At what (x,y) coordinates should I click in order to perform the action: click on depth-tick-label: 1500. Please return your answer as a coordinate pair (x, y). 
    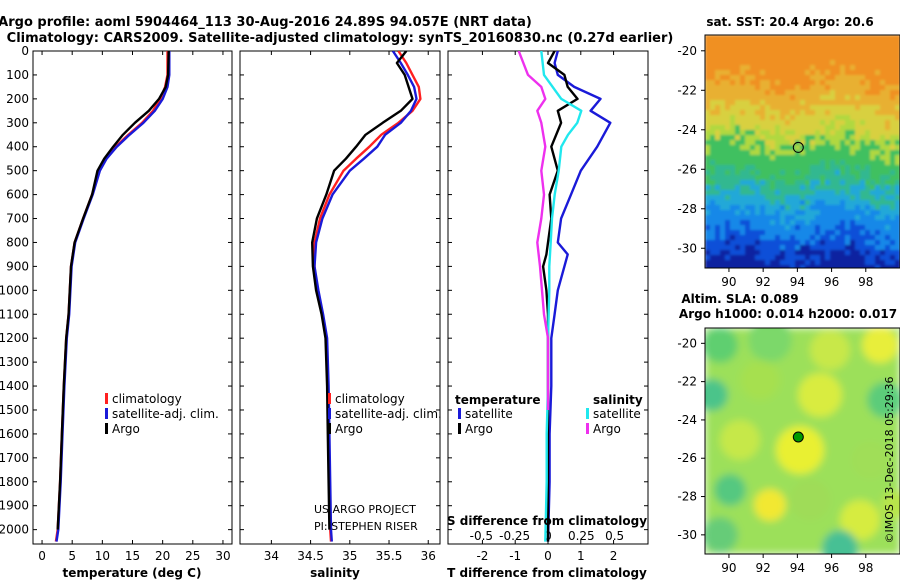
    Looking at the image, I should click on (14, 410).